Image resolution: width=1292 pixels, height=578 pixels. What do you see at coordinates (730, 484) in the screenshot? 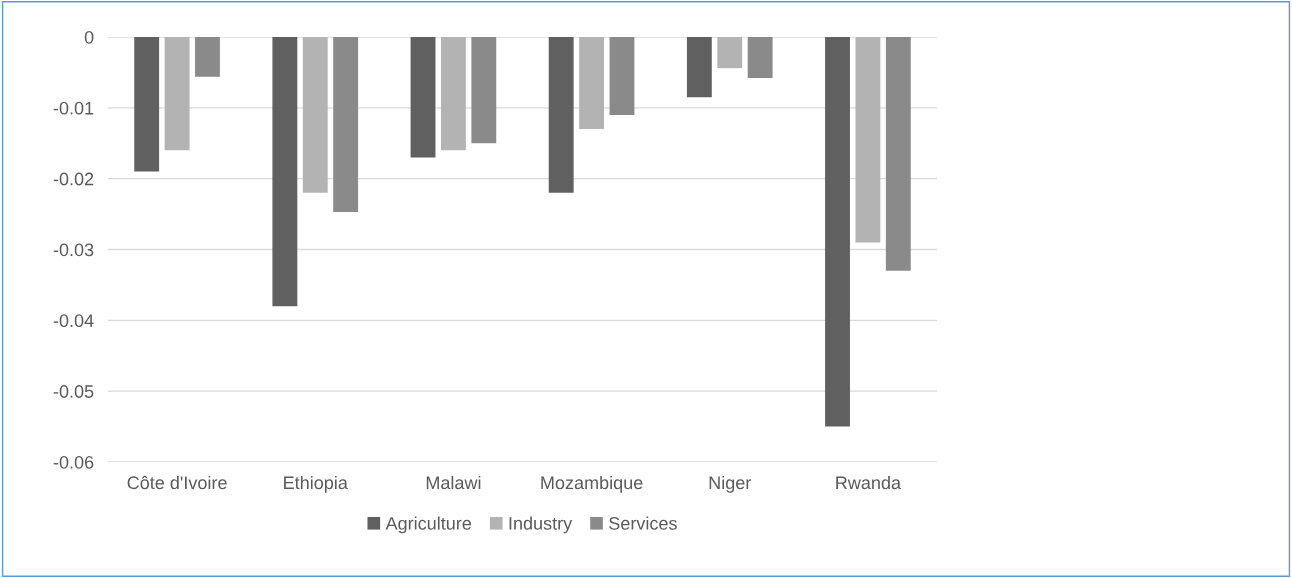
I see `x-tick-label: Niger` at bounding box center [730, 484].